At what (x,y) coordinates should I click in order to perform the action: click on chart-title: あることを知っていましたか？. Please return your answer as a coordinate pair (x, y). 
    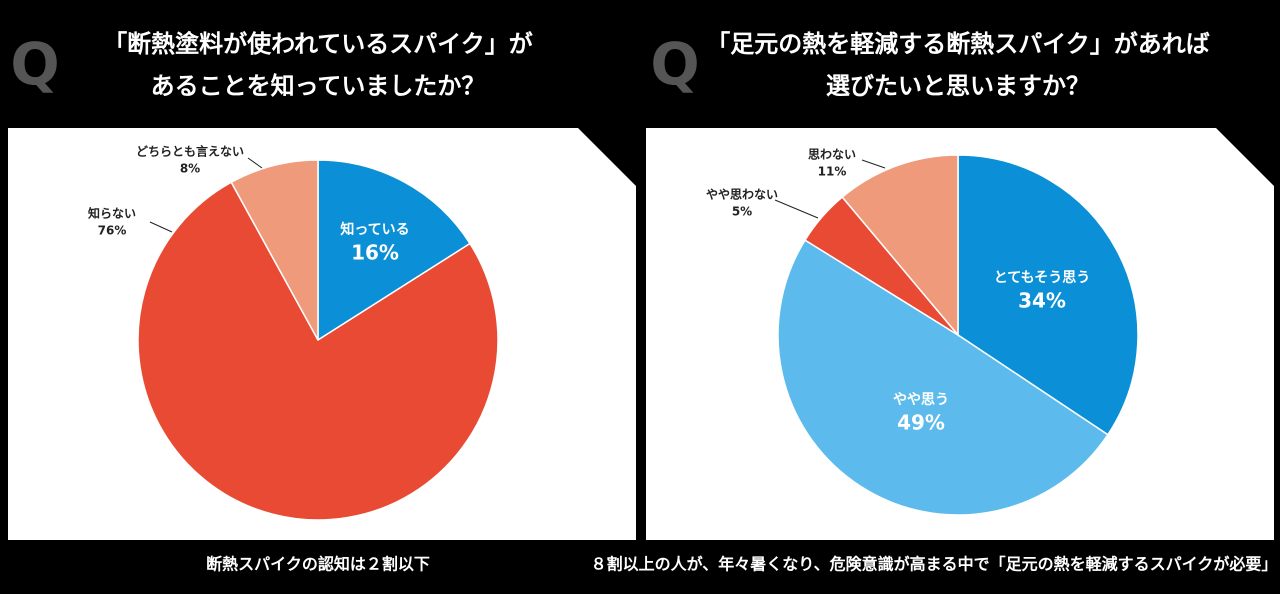
    Looking at the image, I should click on (318, 86).